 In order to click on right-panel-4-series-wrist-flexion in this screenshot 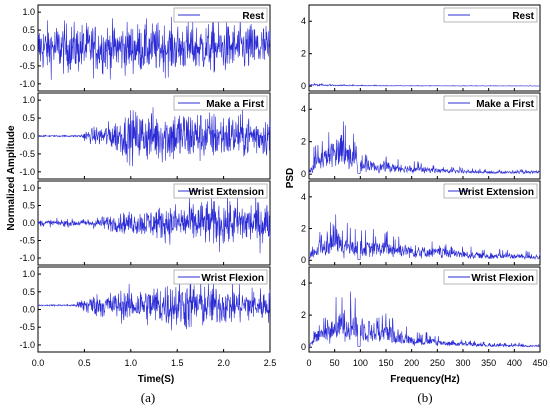, I will do `click(424, 319)`.